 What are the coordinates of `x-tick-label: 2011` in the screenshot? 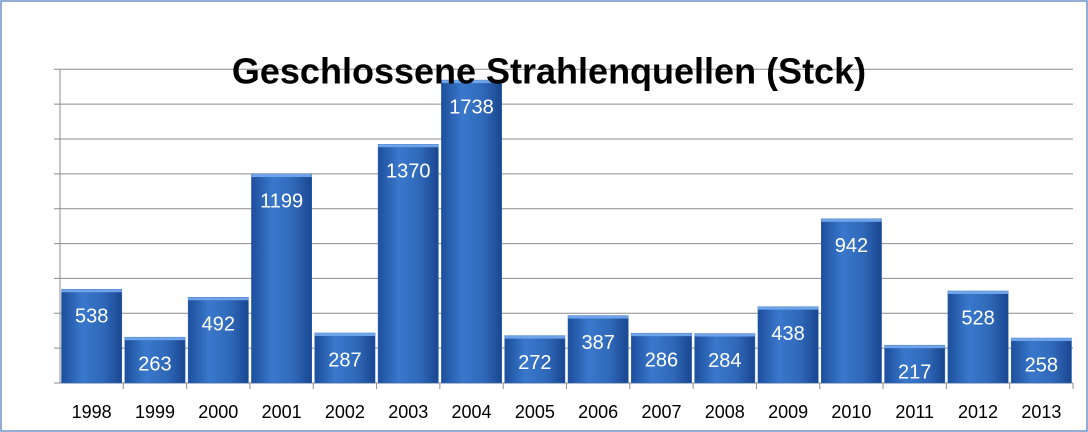 It's located at (914, 412).